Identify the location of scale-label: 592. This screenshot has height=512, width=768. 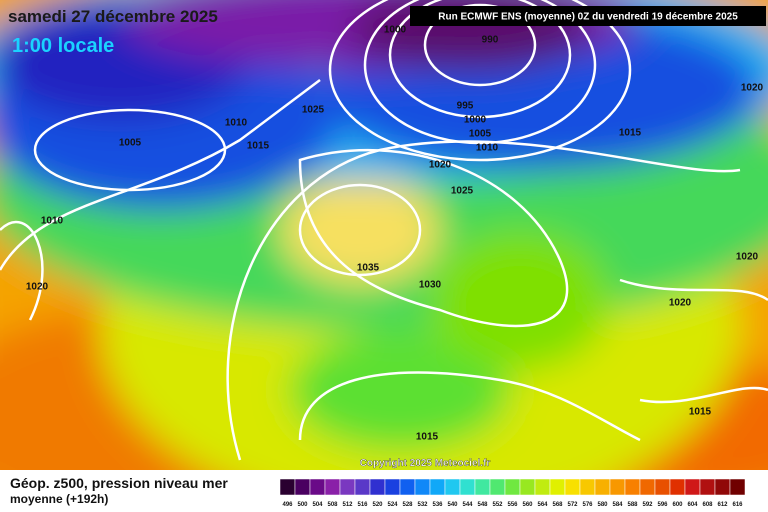
(647, 505).